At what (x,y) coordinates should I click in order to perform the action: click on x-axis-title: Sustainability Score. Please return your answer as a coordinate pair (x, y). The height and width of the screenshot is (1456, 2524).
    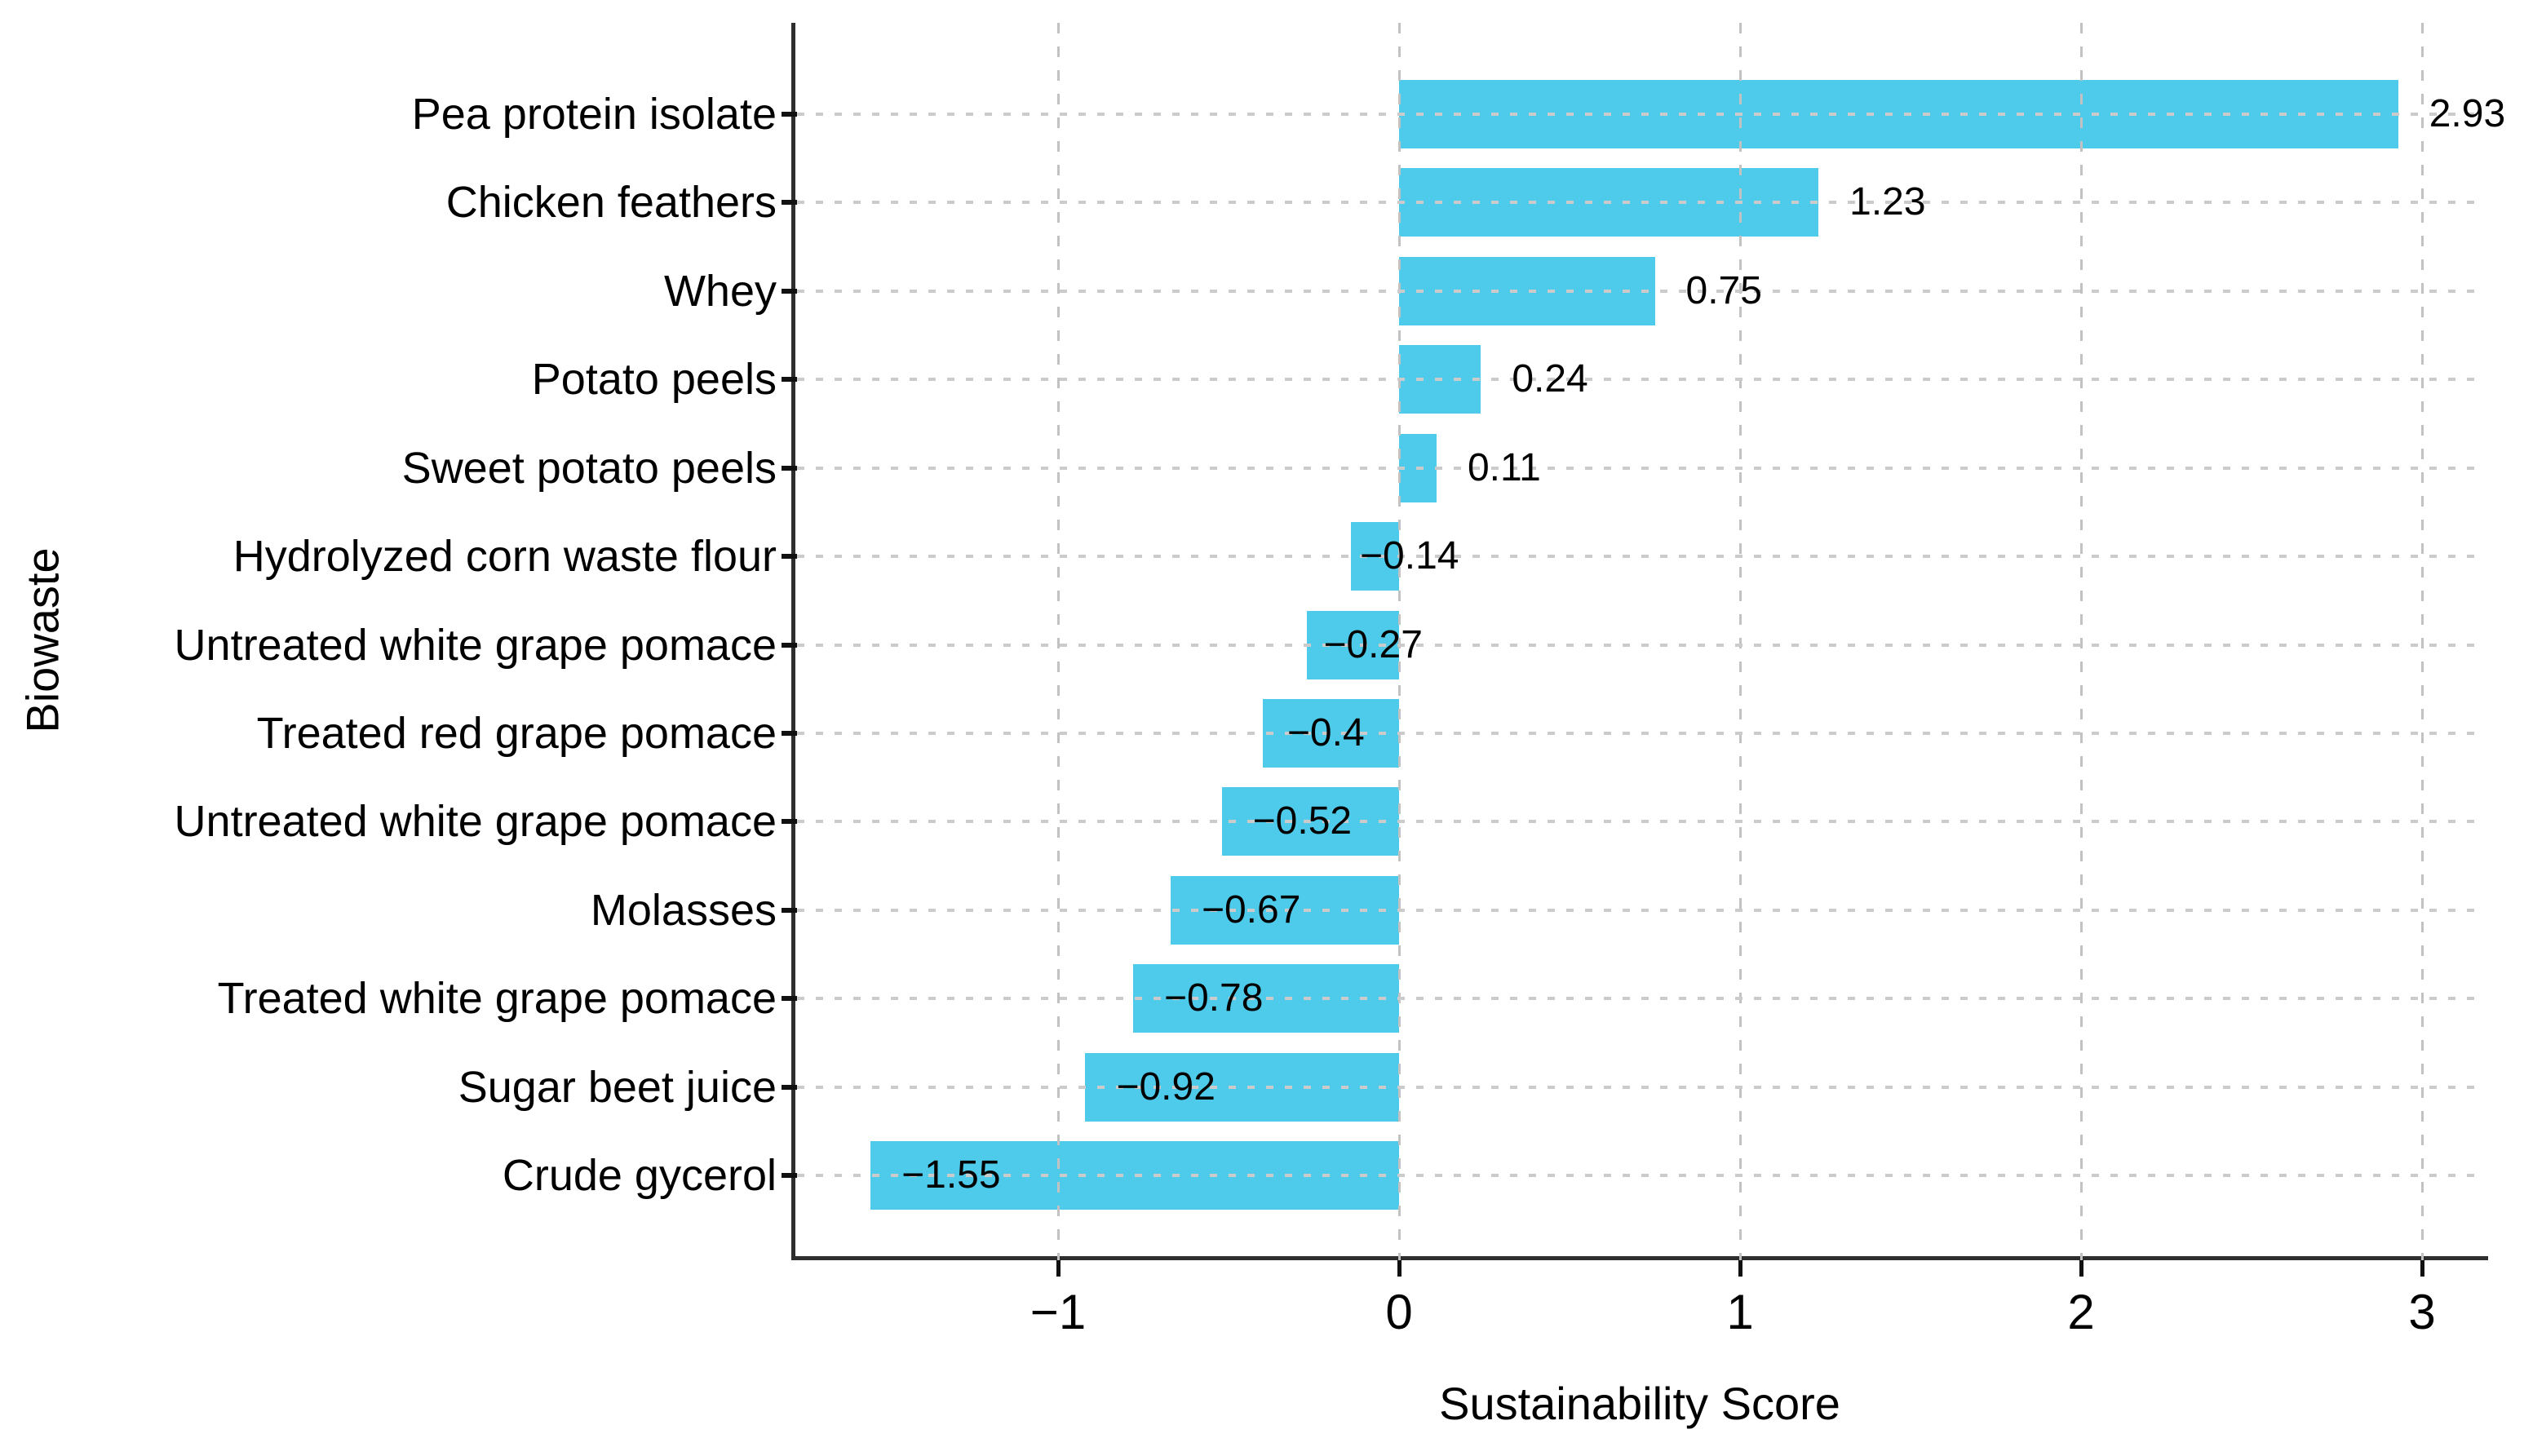
    Looking at the image, I should click on (1639, 1403).